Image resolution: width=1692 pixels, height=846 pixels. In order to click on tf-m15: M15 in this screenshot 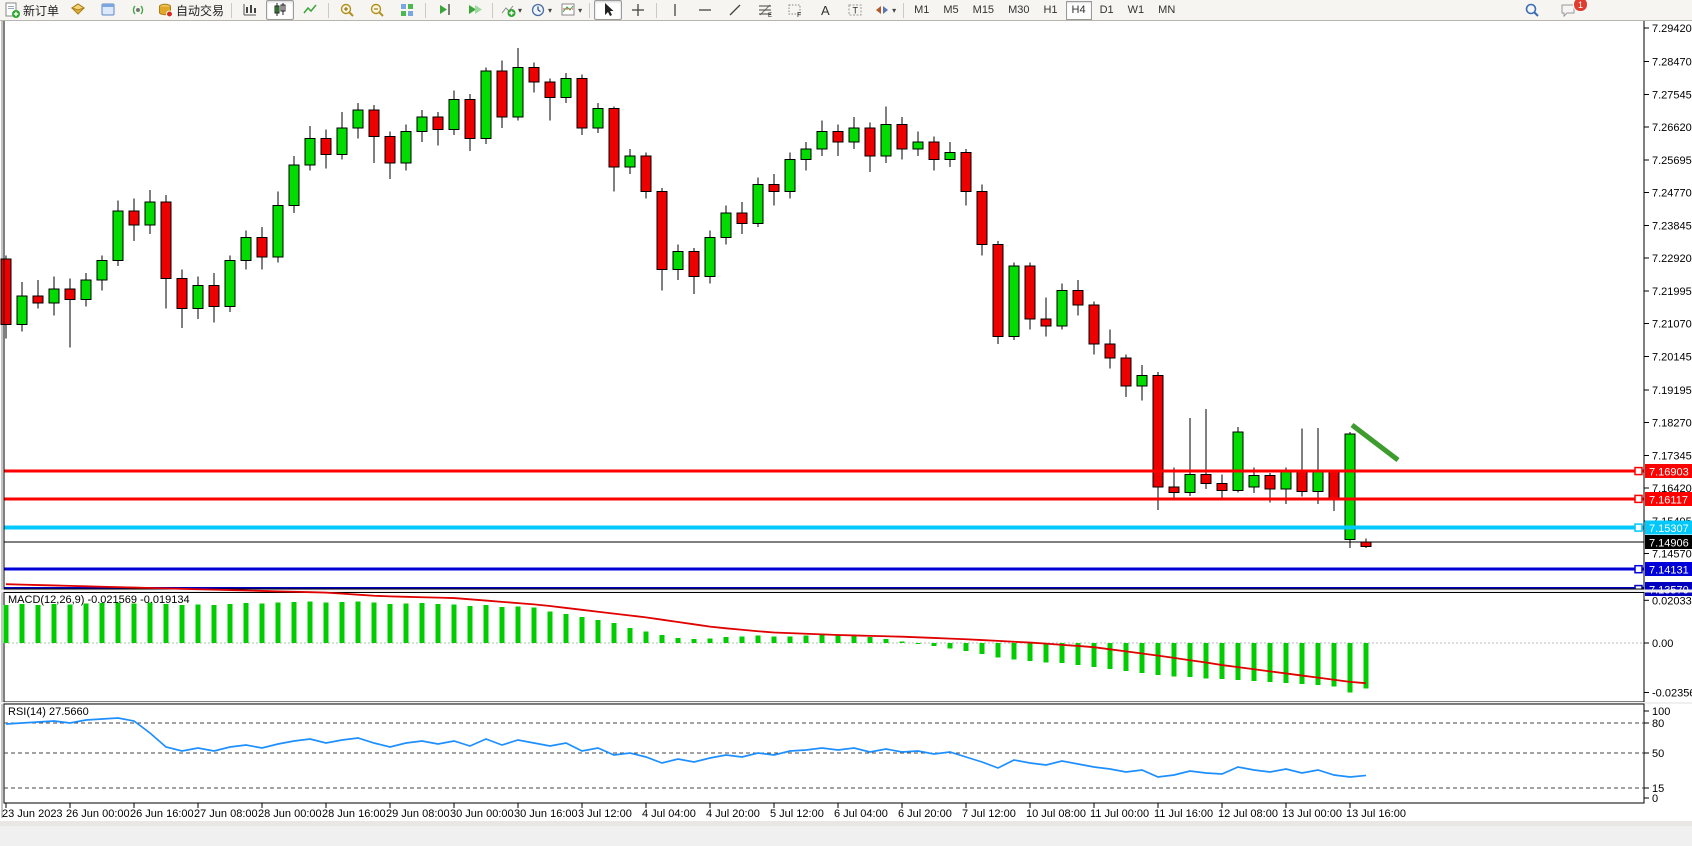, I will do `click(983, 10)`.